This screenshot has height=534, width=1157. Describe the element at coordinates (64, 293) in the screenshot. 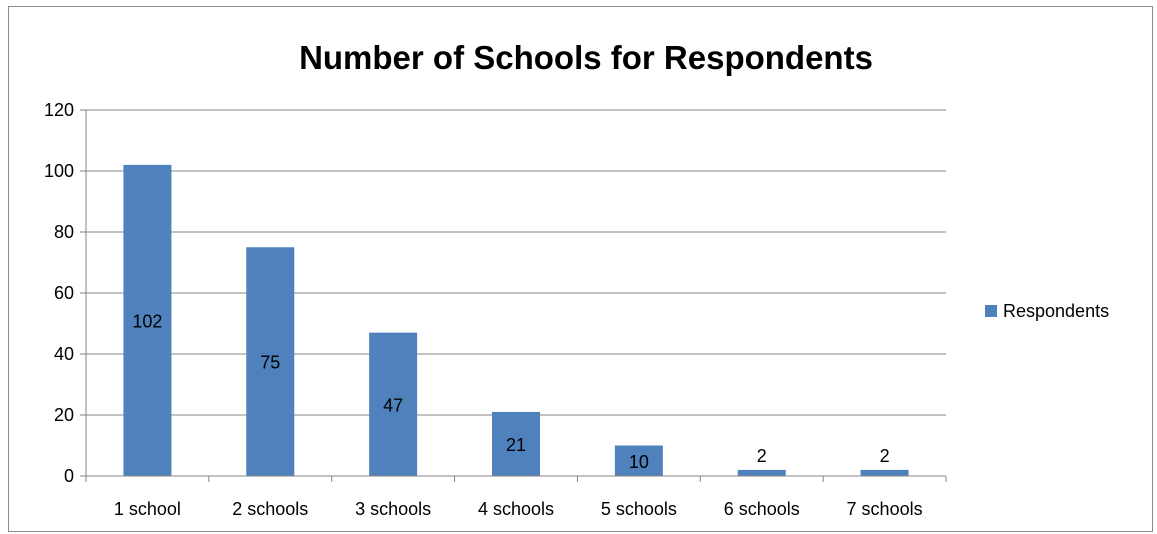

I see `y-tick-label: 60` at that location.